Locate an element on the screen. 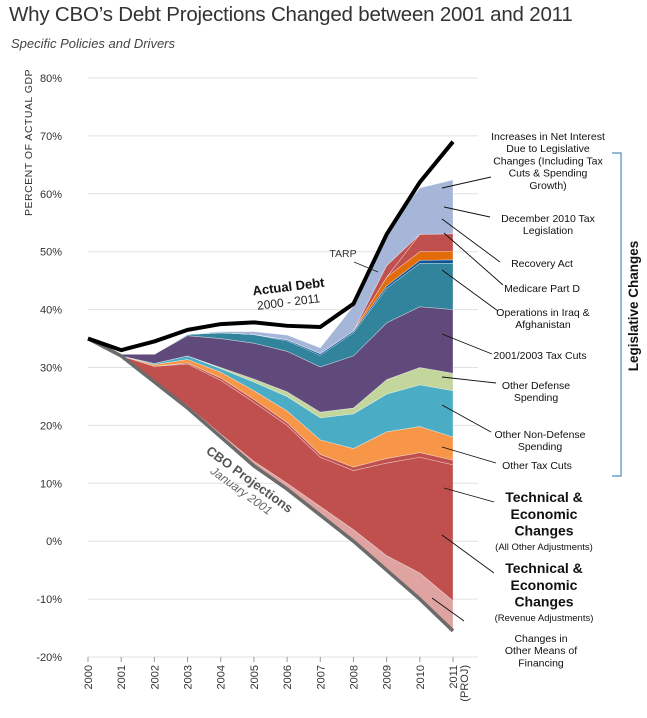  label-line: Cuts & Spending is located at coordinates (548, 174).